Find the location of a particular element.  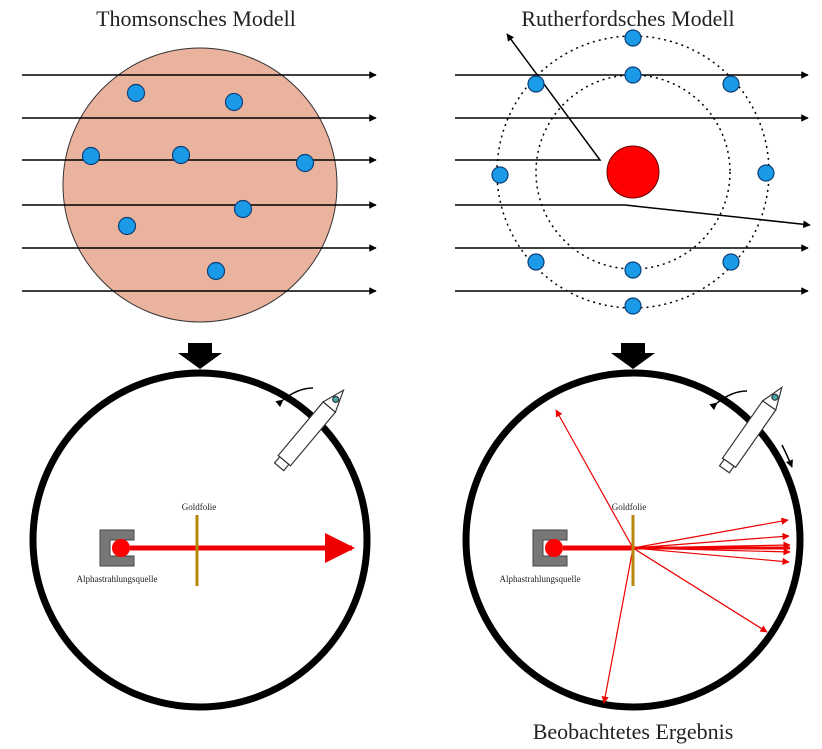

title: Rutherfordsches Modell is located at coordinates (627, 18).